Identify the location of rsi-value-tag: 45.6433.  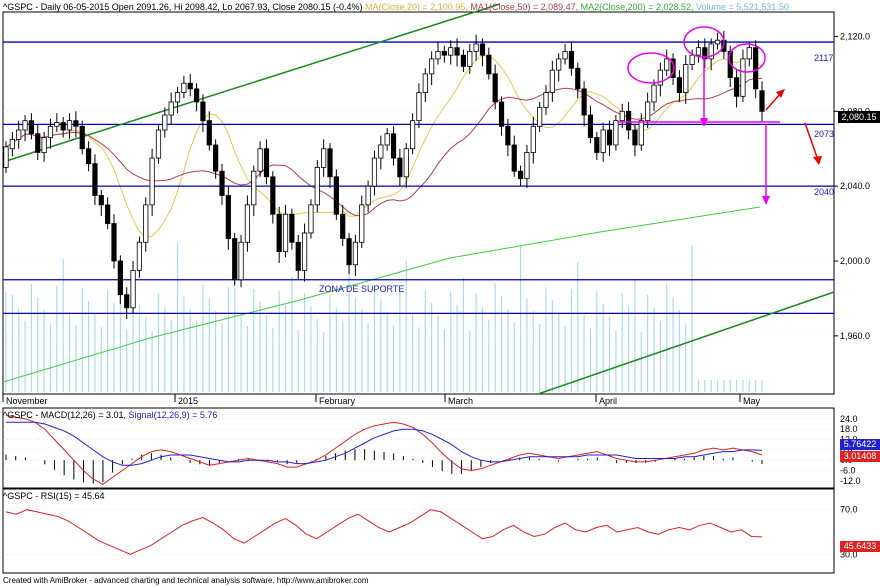
(860, 546).